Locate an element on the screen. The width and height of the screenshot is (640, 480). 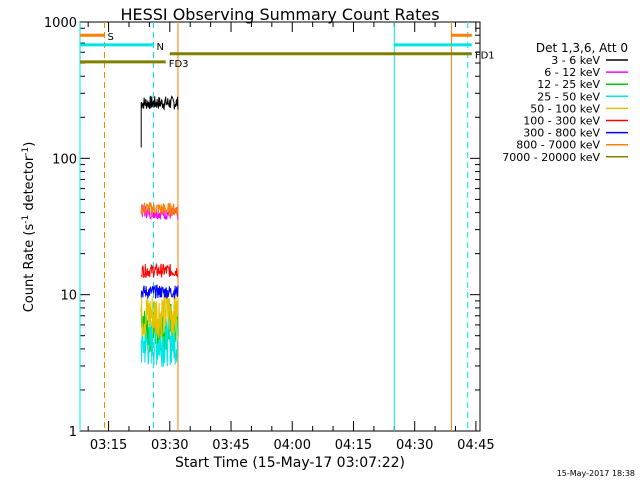
x-axis-label: Start Time (15-May-17 03:07:22) is located at coordinates (290, 463).